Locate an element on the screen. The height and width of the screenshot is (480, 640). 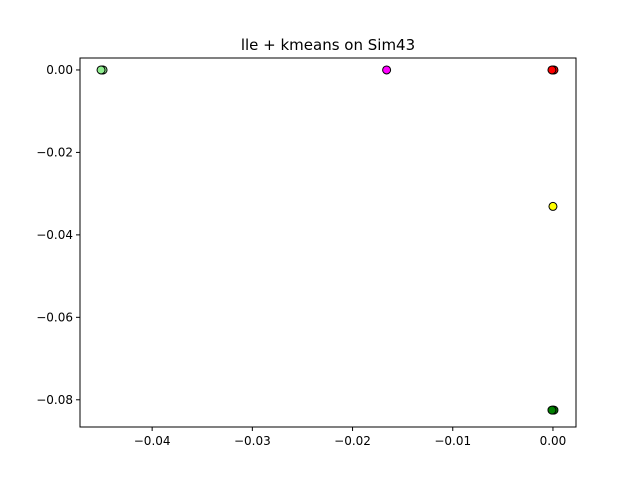
y-tick-label: −0.06 is located at coordinates (54, 317).